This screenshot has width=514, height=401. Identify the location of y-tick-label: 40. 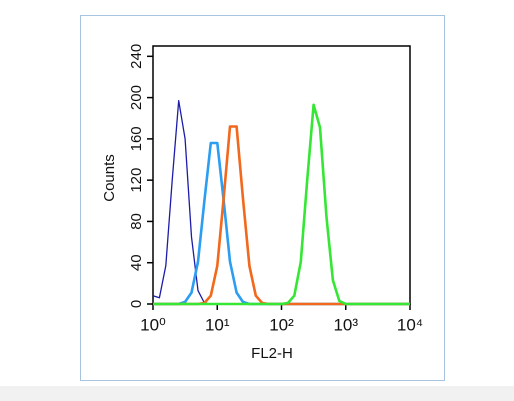
(136, 262).